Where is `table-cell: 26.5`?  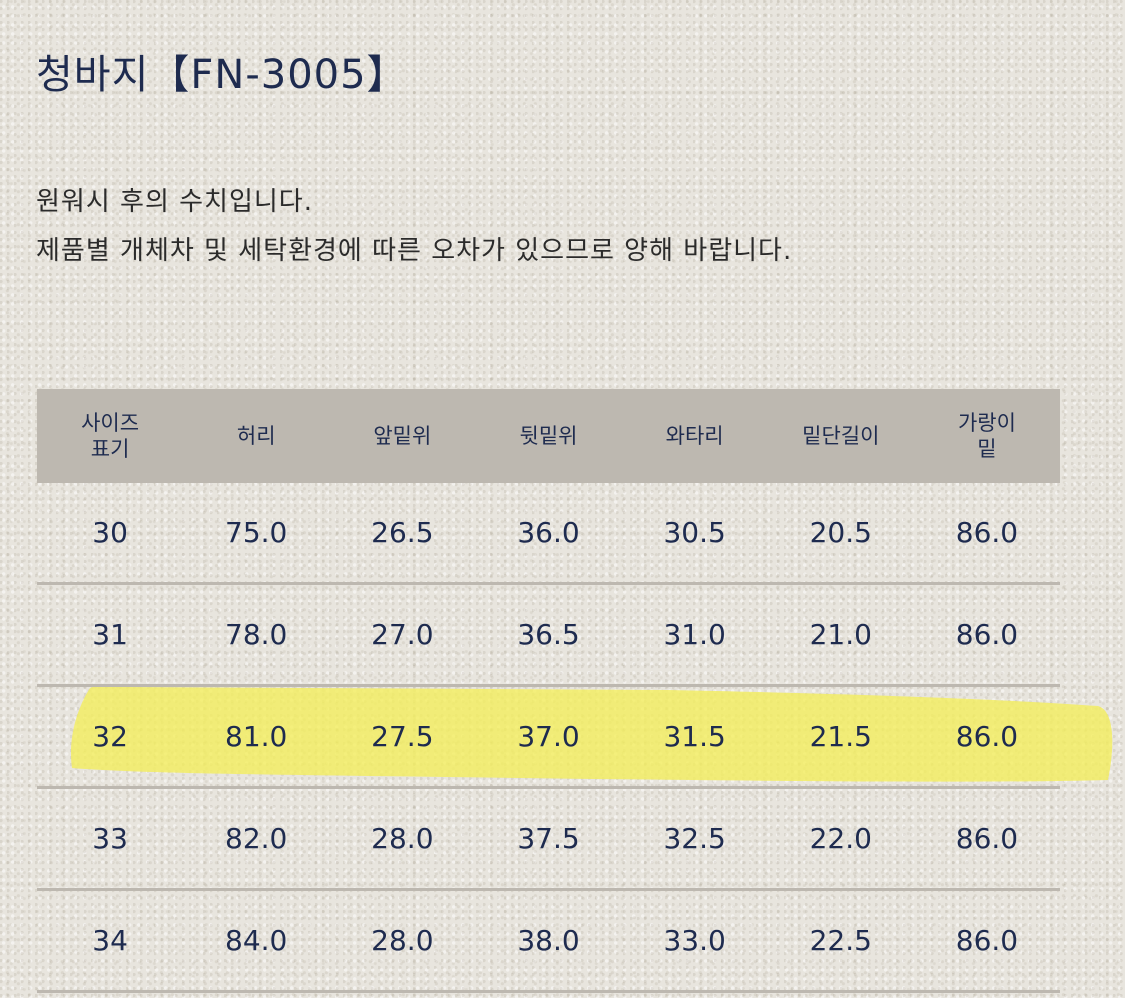 table-cell: 26.5 is located at coordinates (402, 534).